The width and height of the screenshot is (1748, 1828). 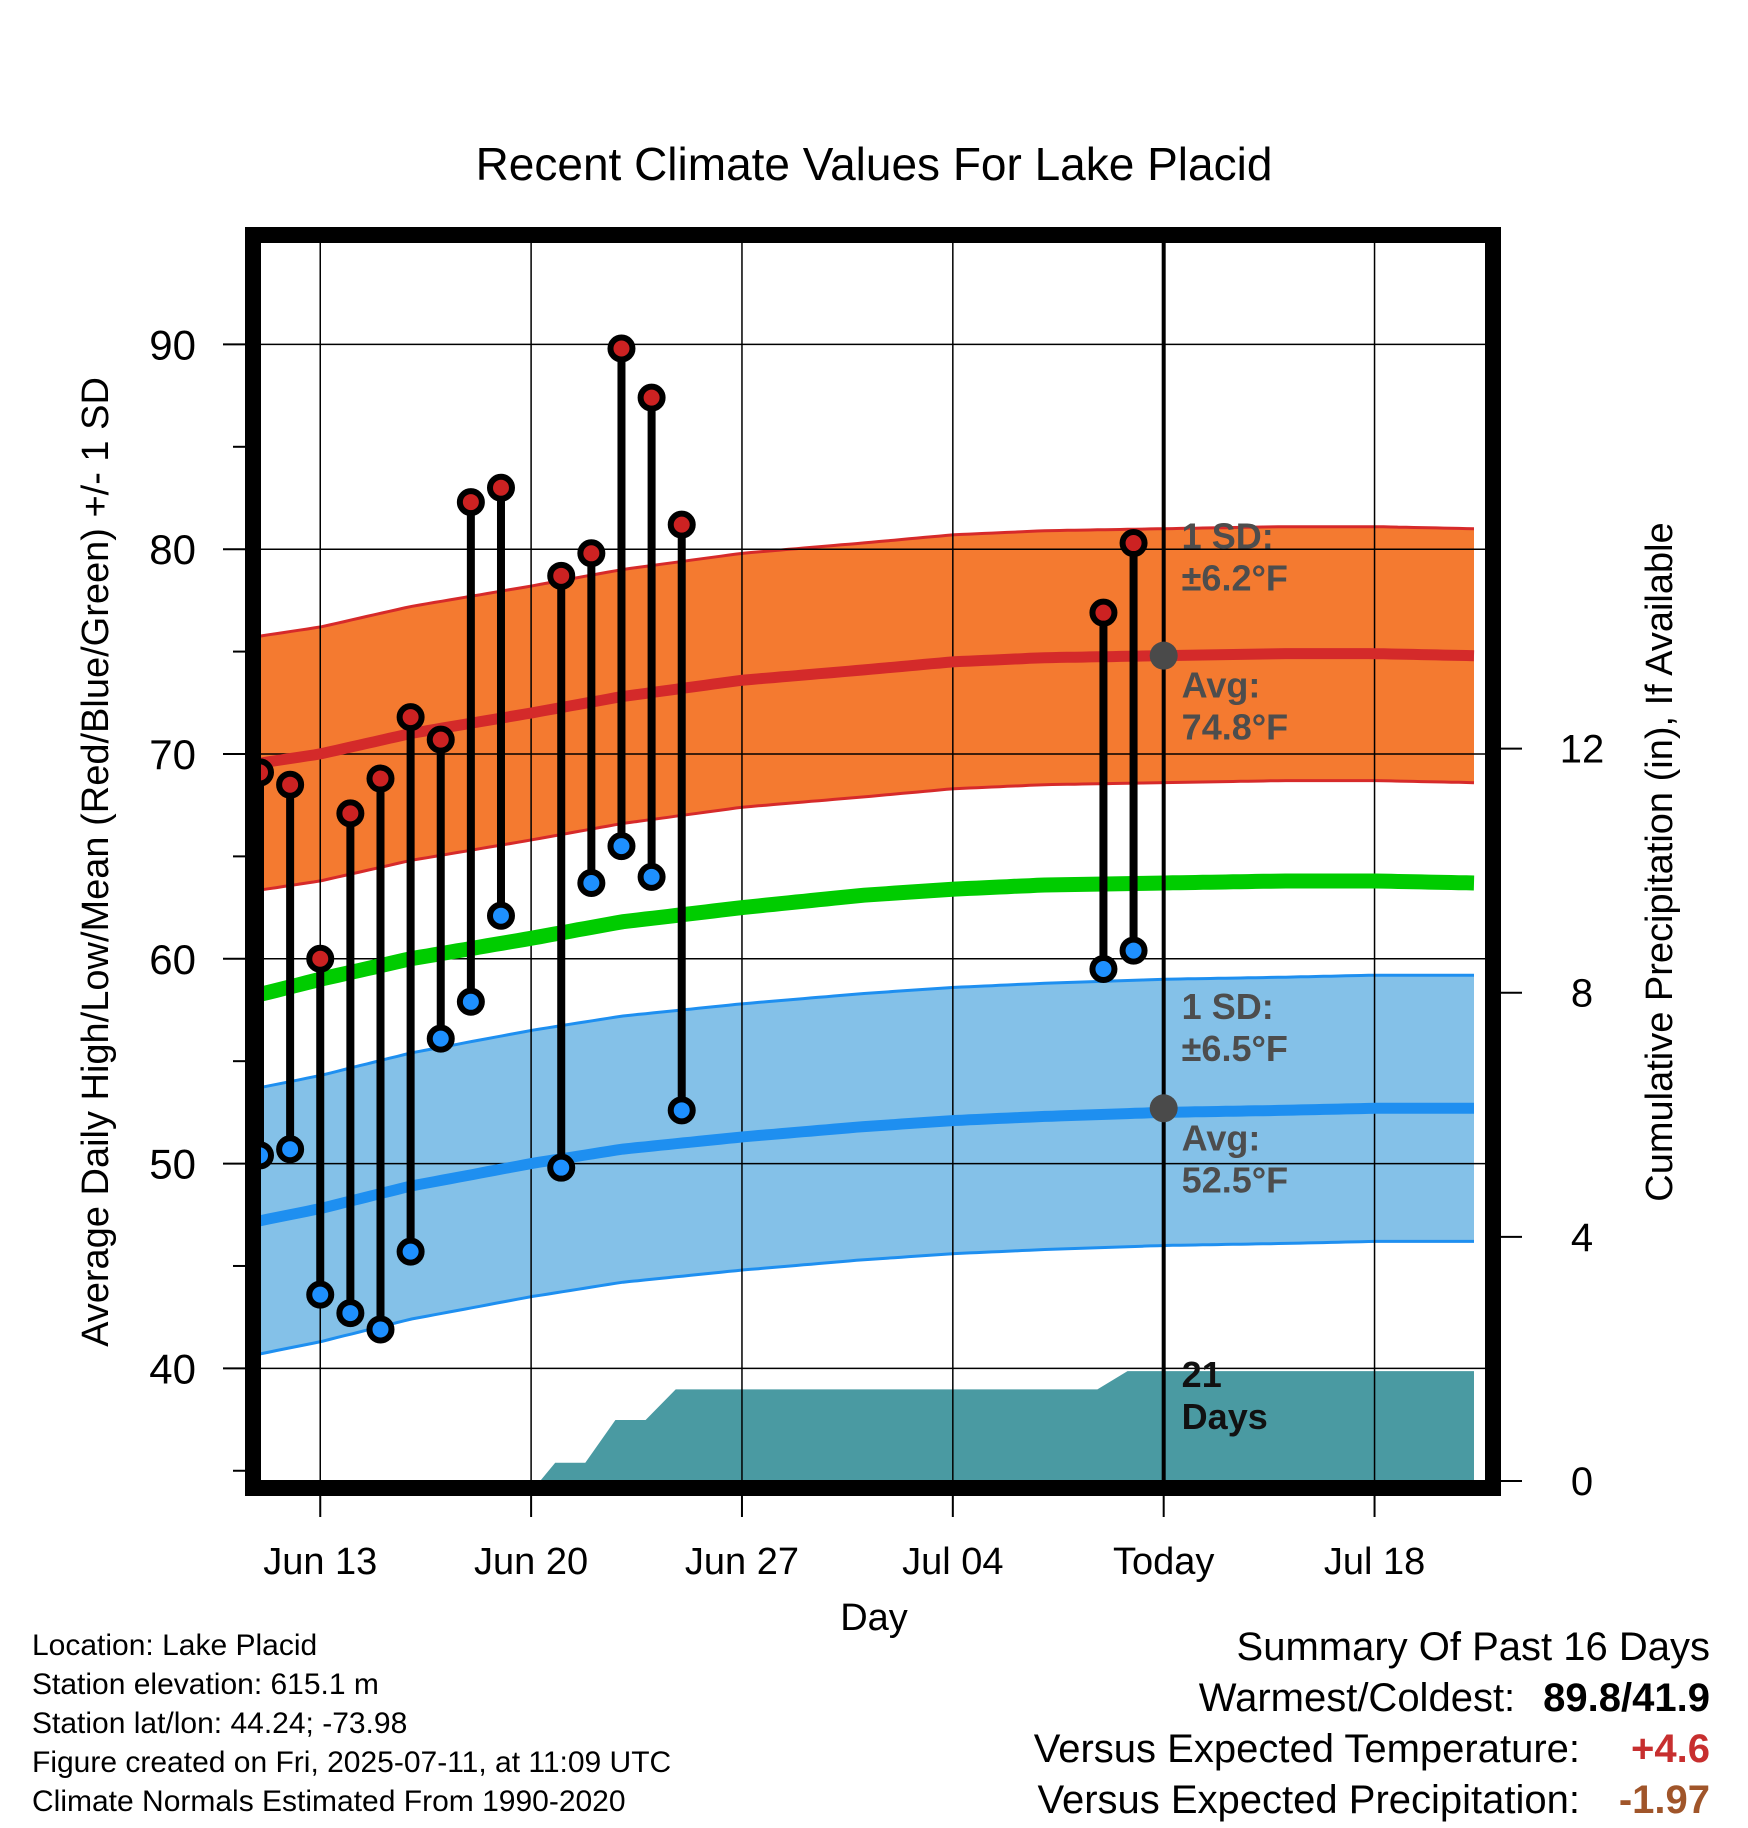 I want to click on low-sd-band, so click(x=867, y=1164).